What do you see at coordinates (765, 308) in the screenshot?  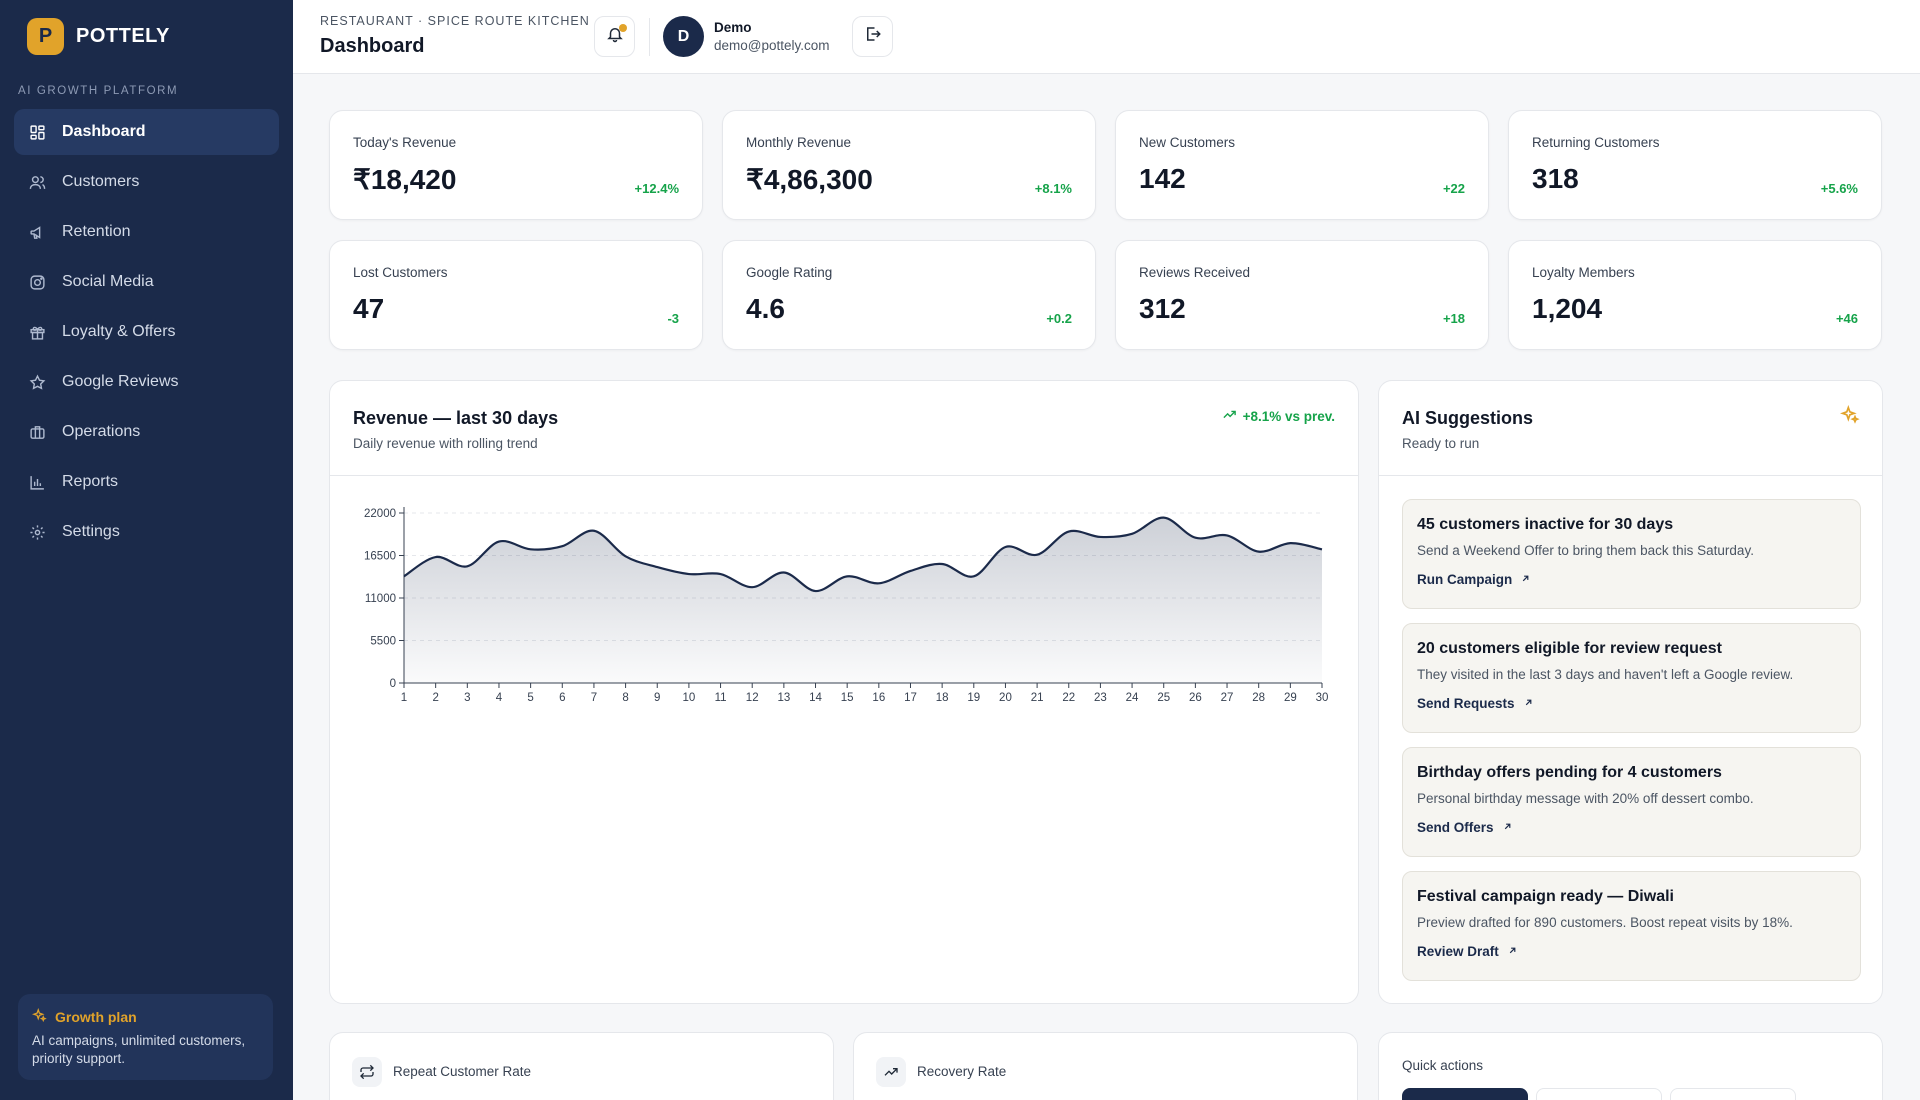 I see `kpi-value: 4.6` at bounding box center [765, 308].